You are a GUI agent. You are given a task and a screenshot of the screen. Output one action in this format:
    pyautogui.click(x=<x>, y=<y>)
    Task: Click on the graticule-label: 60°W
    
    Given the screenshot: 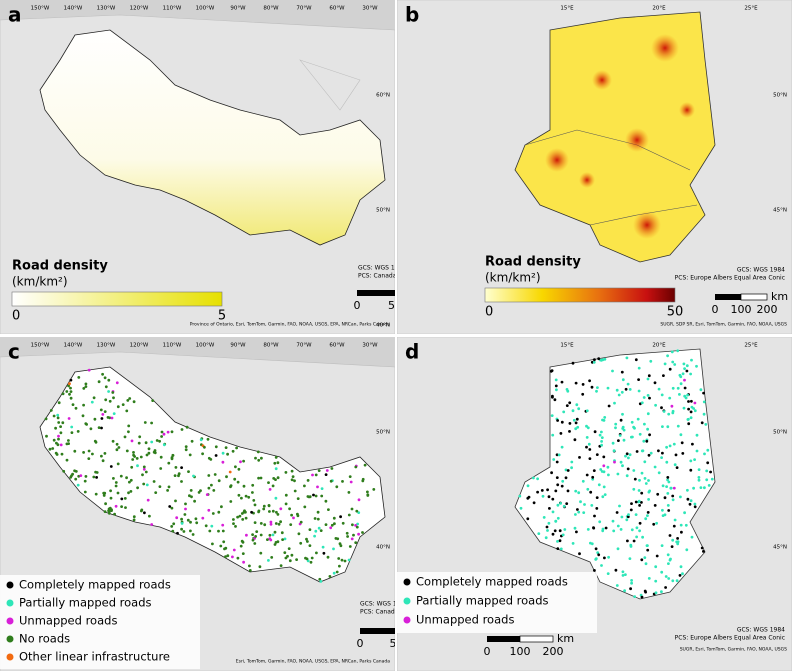 What is the action you would take?
    pyautogui.click(x=337, y=346)
    